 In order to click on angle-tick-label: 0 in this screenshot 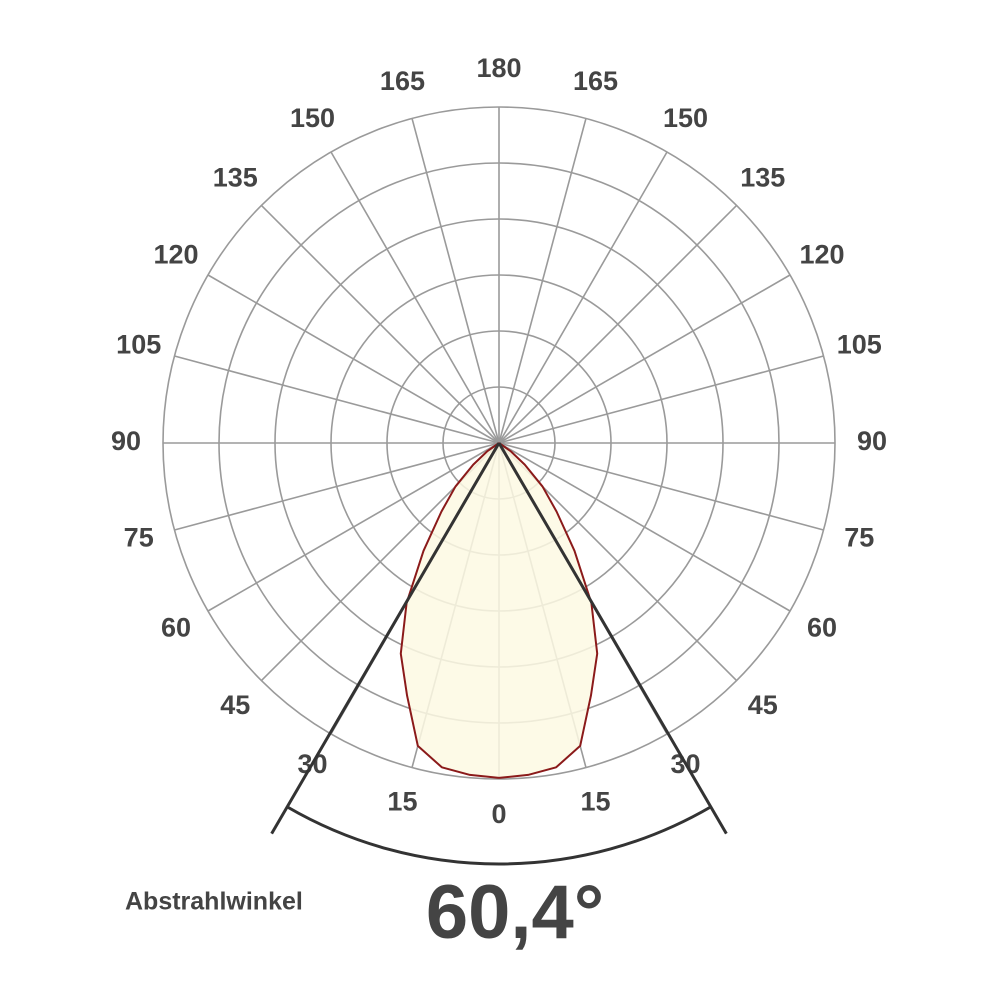, I will do `click(498, 814)`.